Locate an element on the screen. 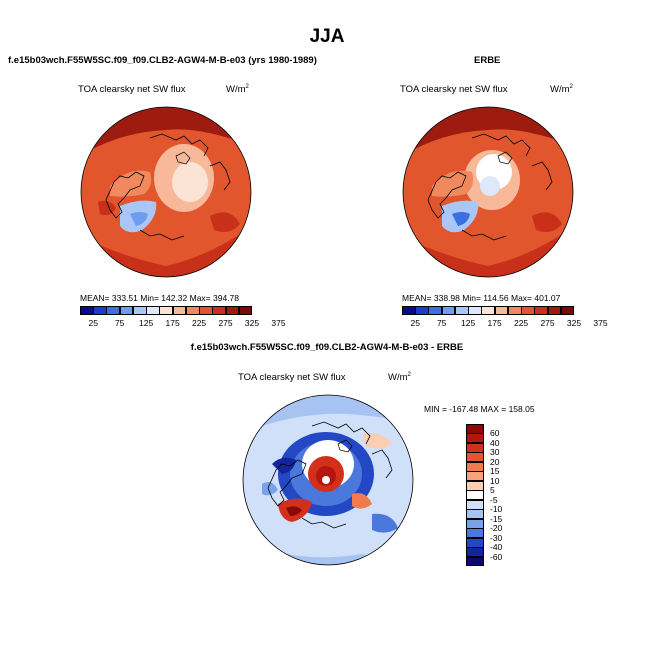  model-colorbar-labels: 25 75 125 175 225 275 325 375 is located at coordinates (182, 323).